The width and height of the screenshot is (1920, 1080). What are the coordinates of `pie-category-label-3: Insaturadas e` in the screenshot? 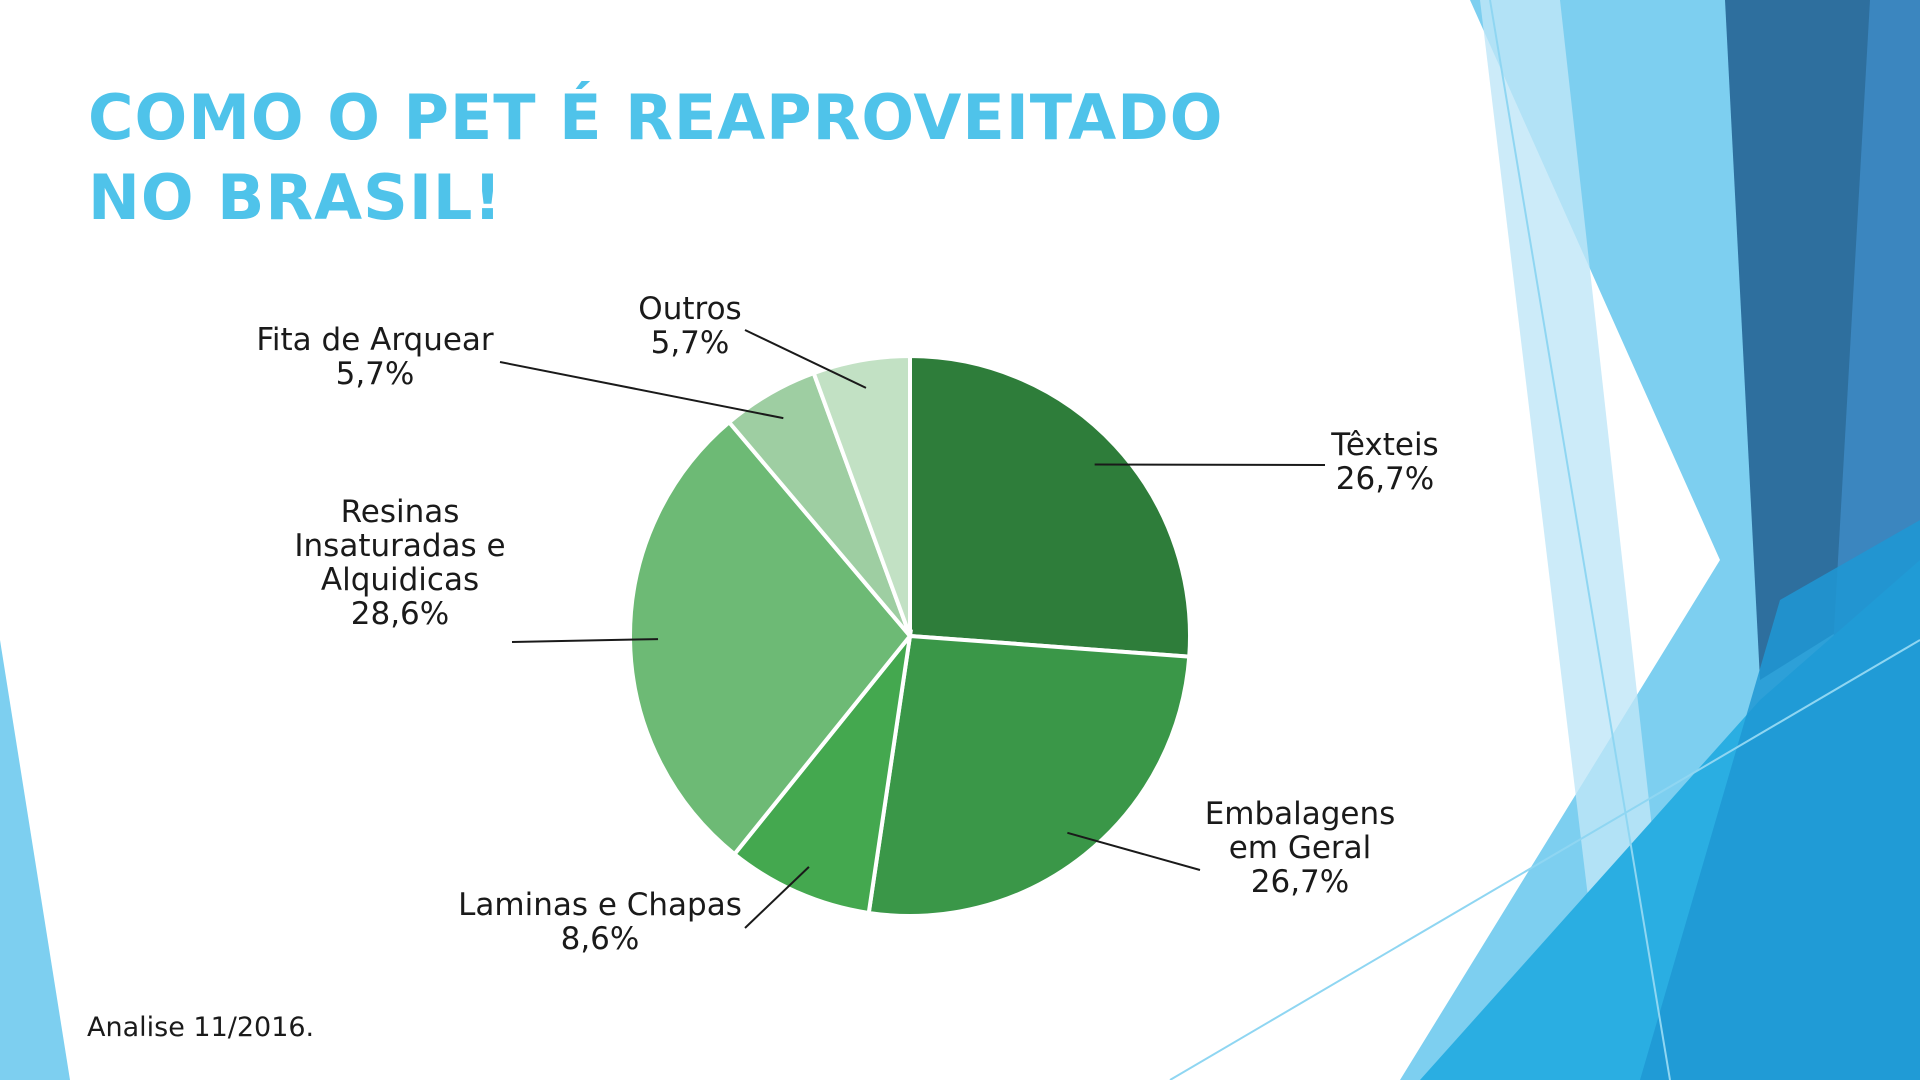 It's located at (399, 546).